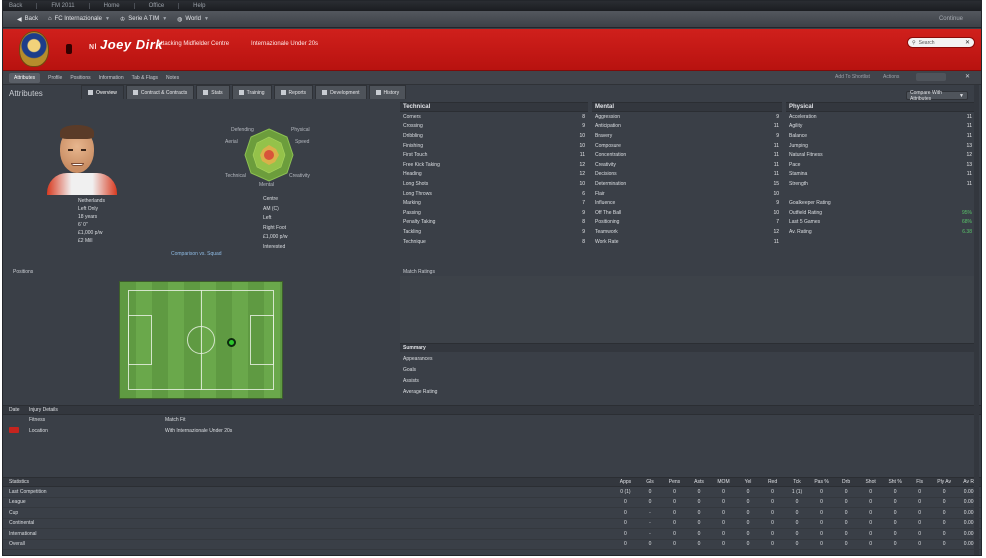  Describe the element at coordinates (931, 77) in the screenshot. I see `action-dropdown` at that location.